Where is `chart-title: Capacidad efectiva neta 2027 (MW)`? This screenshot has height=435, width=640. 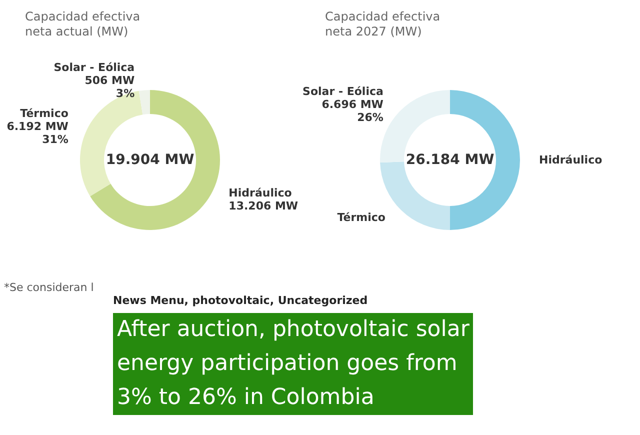
chart-title: Capacidad efectiva neta 2027 (MW) is located at coordinates (382, 24).